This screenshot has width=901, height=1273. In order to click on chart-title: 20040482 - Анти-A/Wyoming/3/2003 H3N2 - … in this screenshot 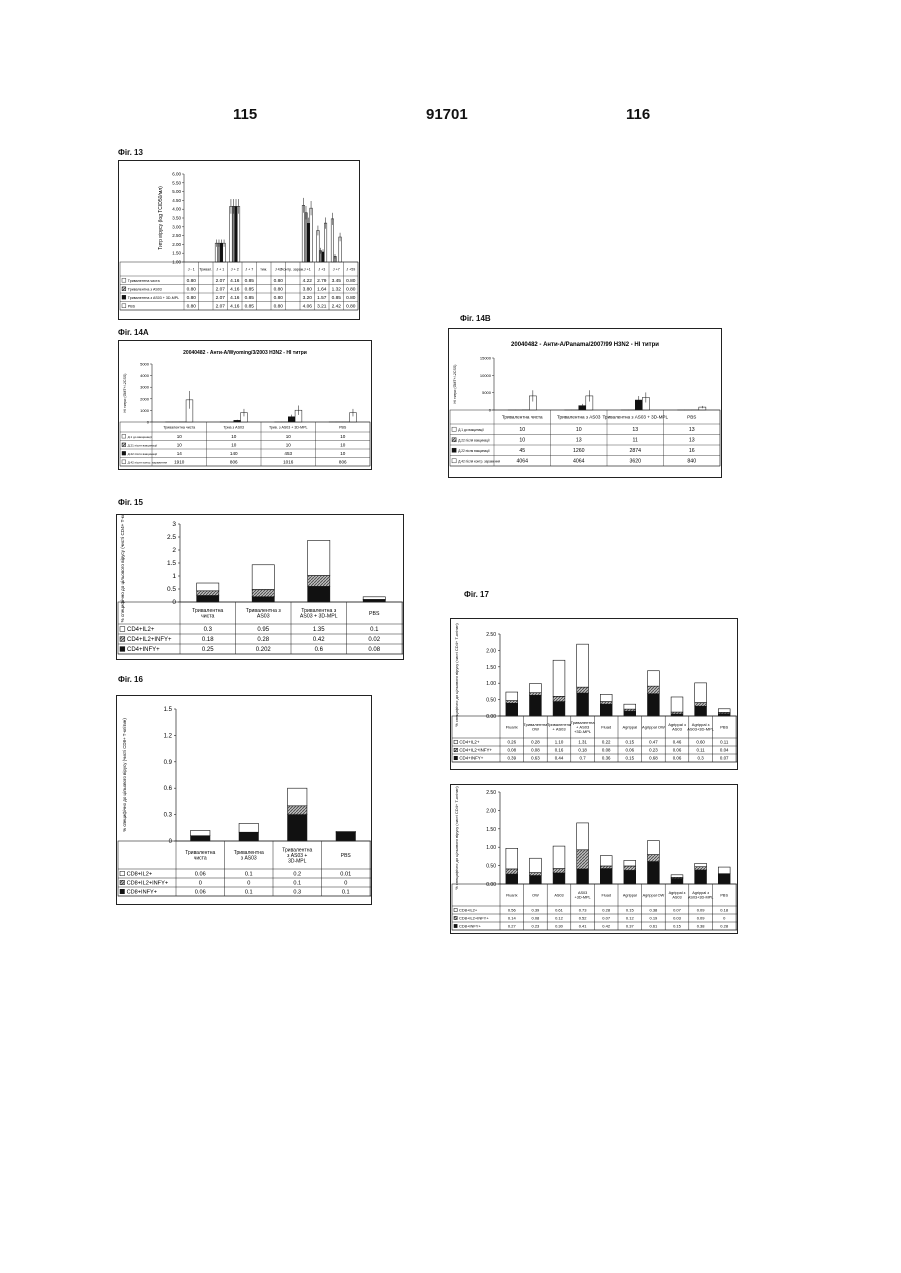, I will do `click(245, 353)`.